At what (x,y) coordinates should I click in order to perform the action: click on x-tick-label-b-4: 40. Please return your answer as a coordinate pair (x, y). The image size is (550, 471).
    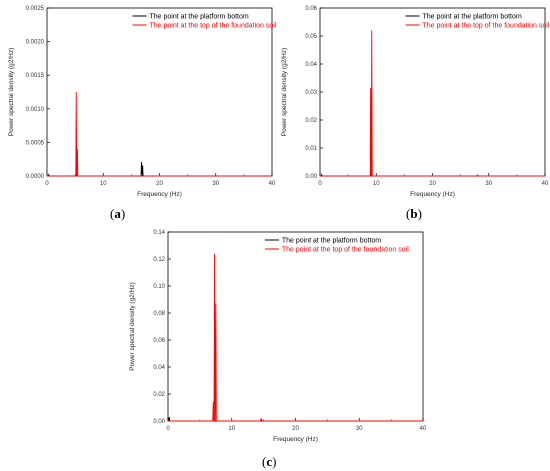
    Looking at the image, I should click on (545, 184).